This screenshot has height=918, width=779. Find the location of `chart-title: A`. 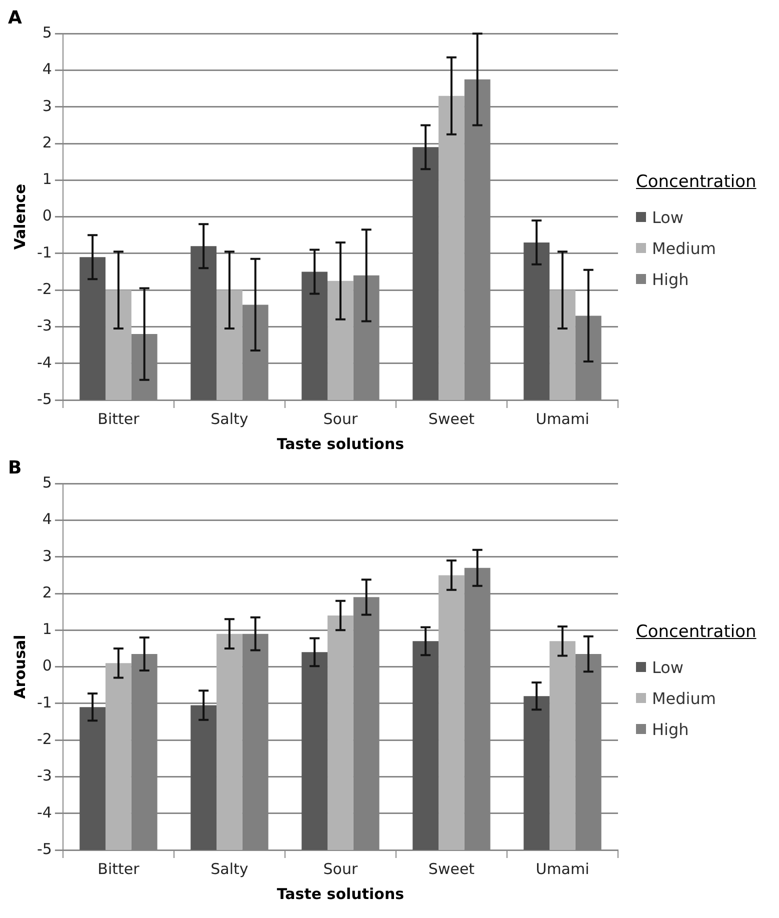

chart-title: A is located at coordinates (15, 17).